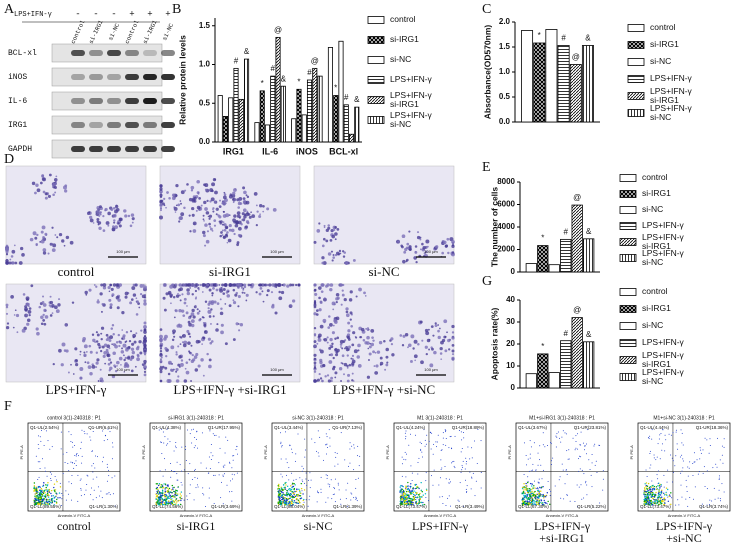 The height and width of the screenshot is (551, 753). I want to click on protein-label: iNOS, so click(17, 77).